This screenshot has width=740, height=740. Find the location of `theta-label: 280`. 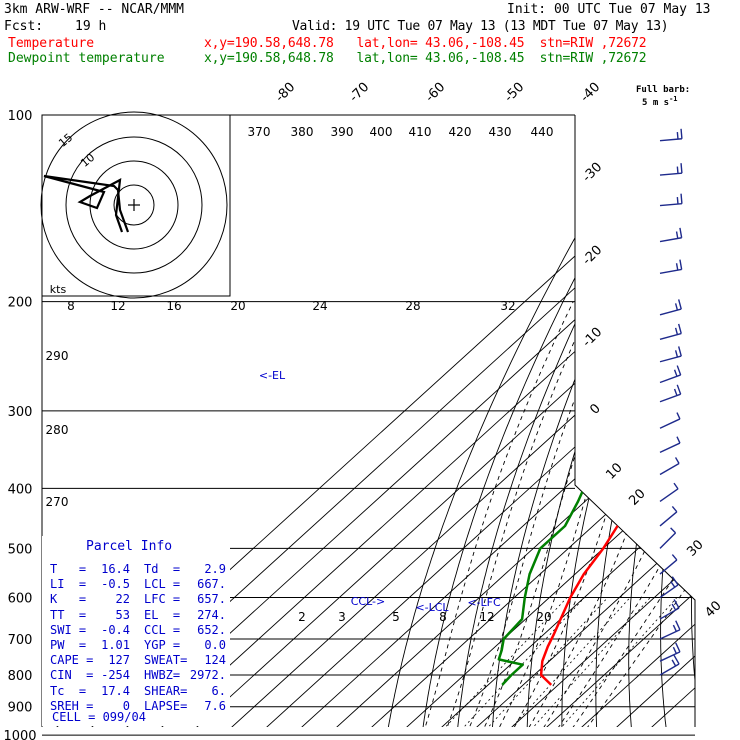

theta-label: 280 is located at coordinates (57, 430).